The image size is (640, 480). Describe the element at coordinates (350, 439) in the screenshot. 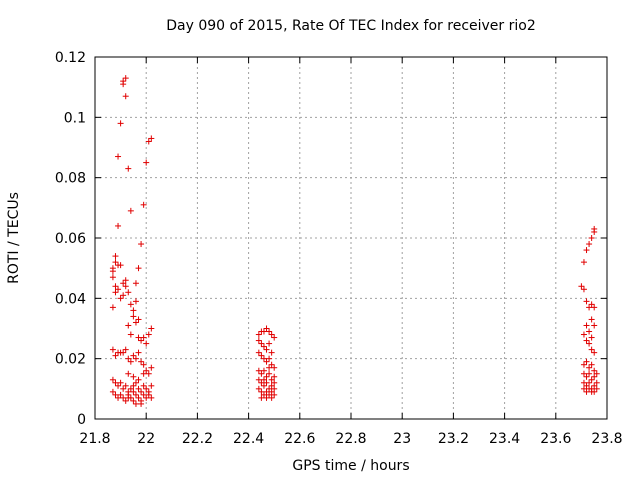

I see `x-tick-labels: 21.8 22 22.2 22.4 22.6 22.8 23 23.2 23.4 23.6 23.8` at that location.